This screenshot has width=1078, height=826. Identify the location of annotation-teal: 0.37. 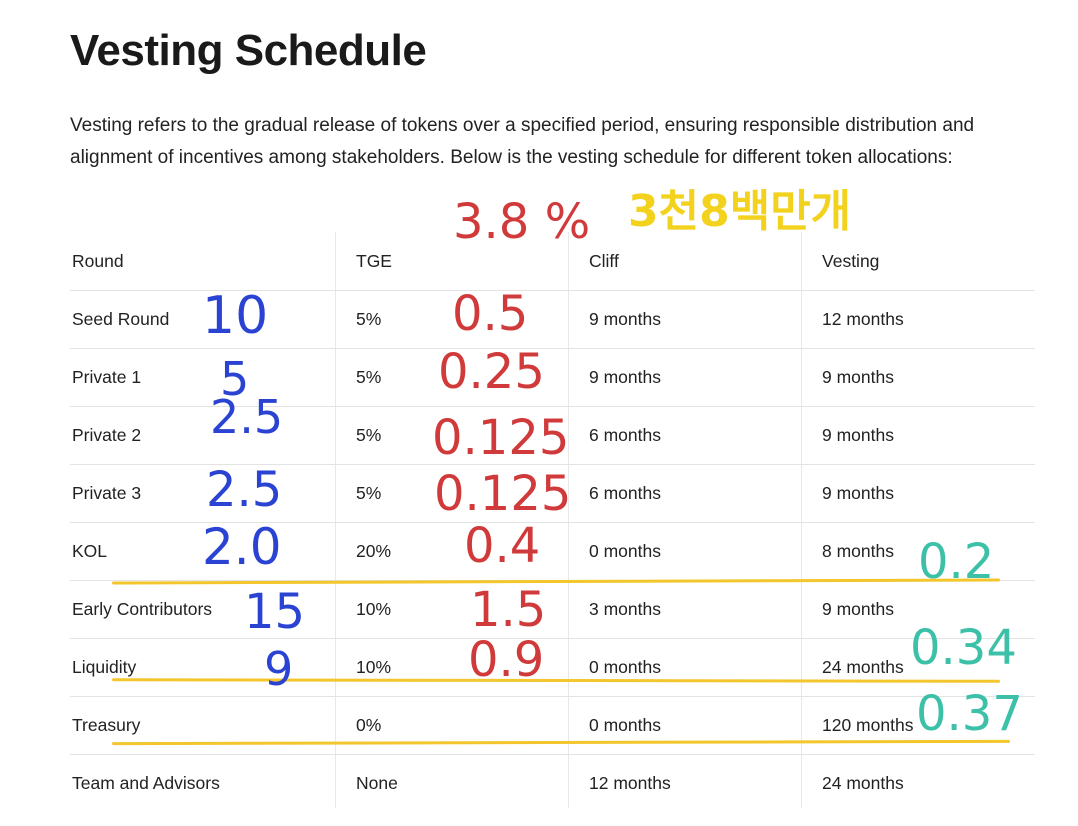
(969, 714).